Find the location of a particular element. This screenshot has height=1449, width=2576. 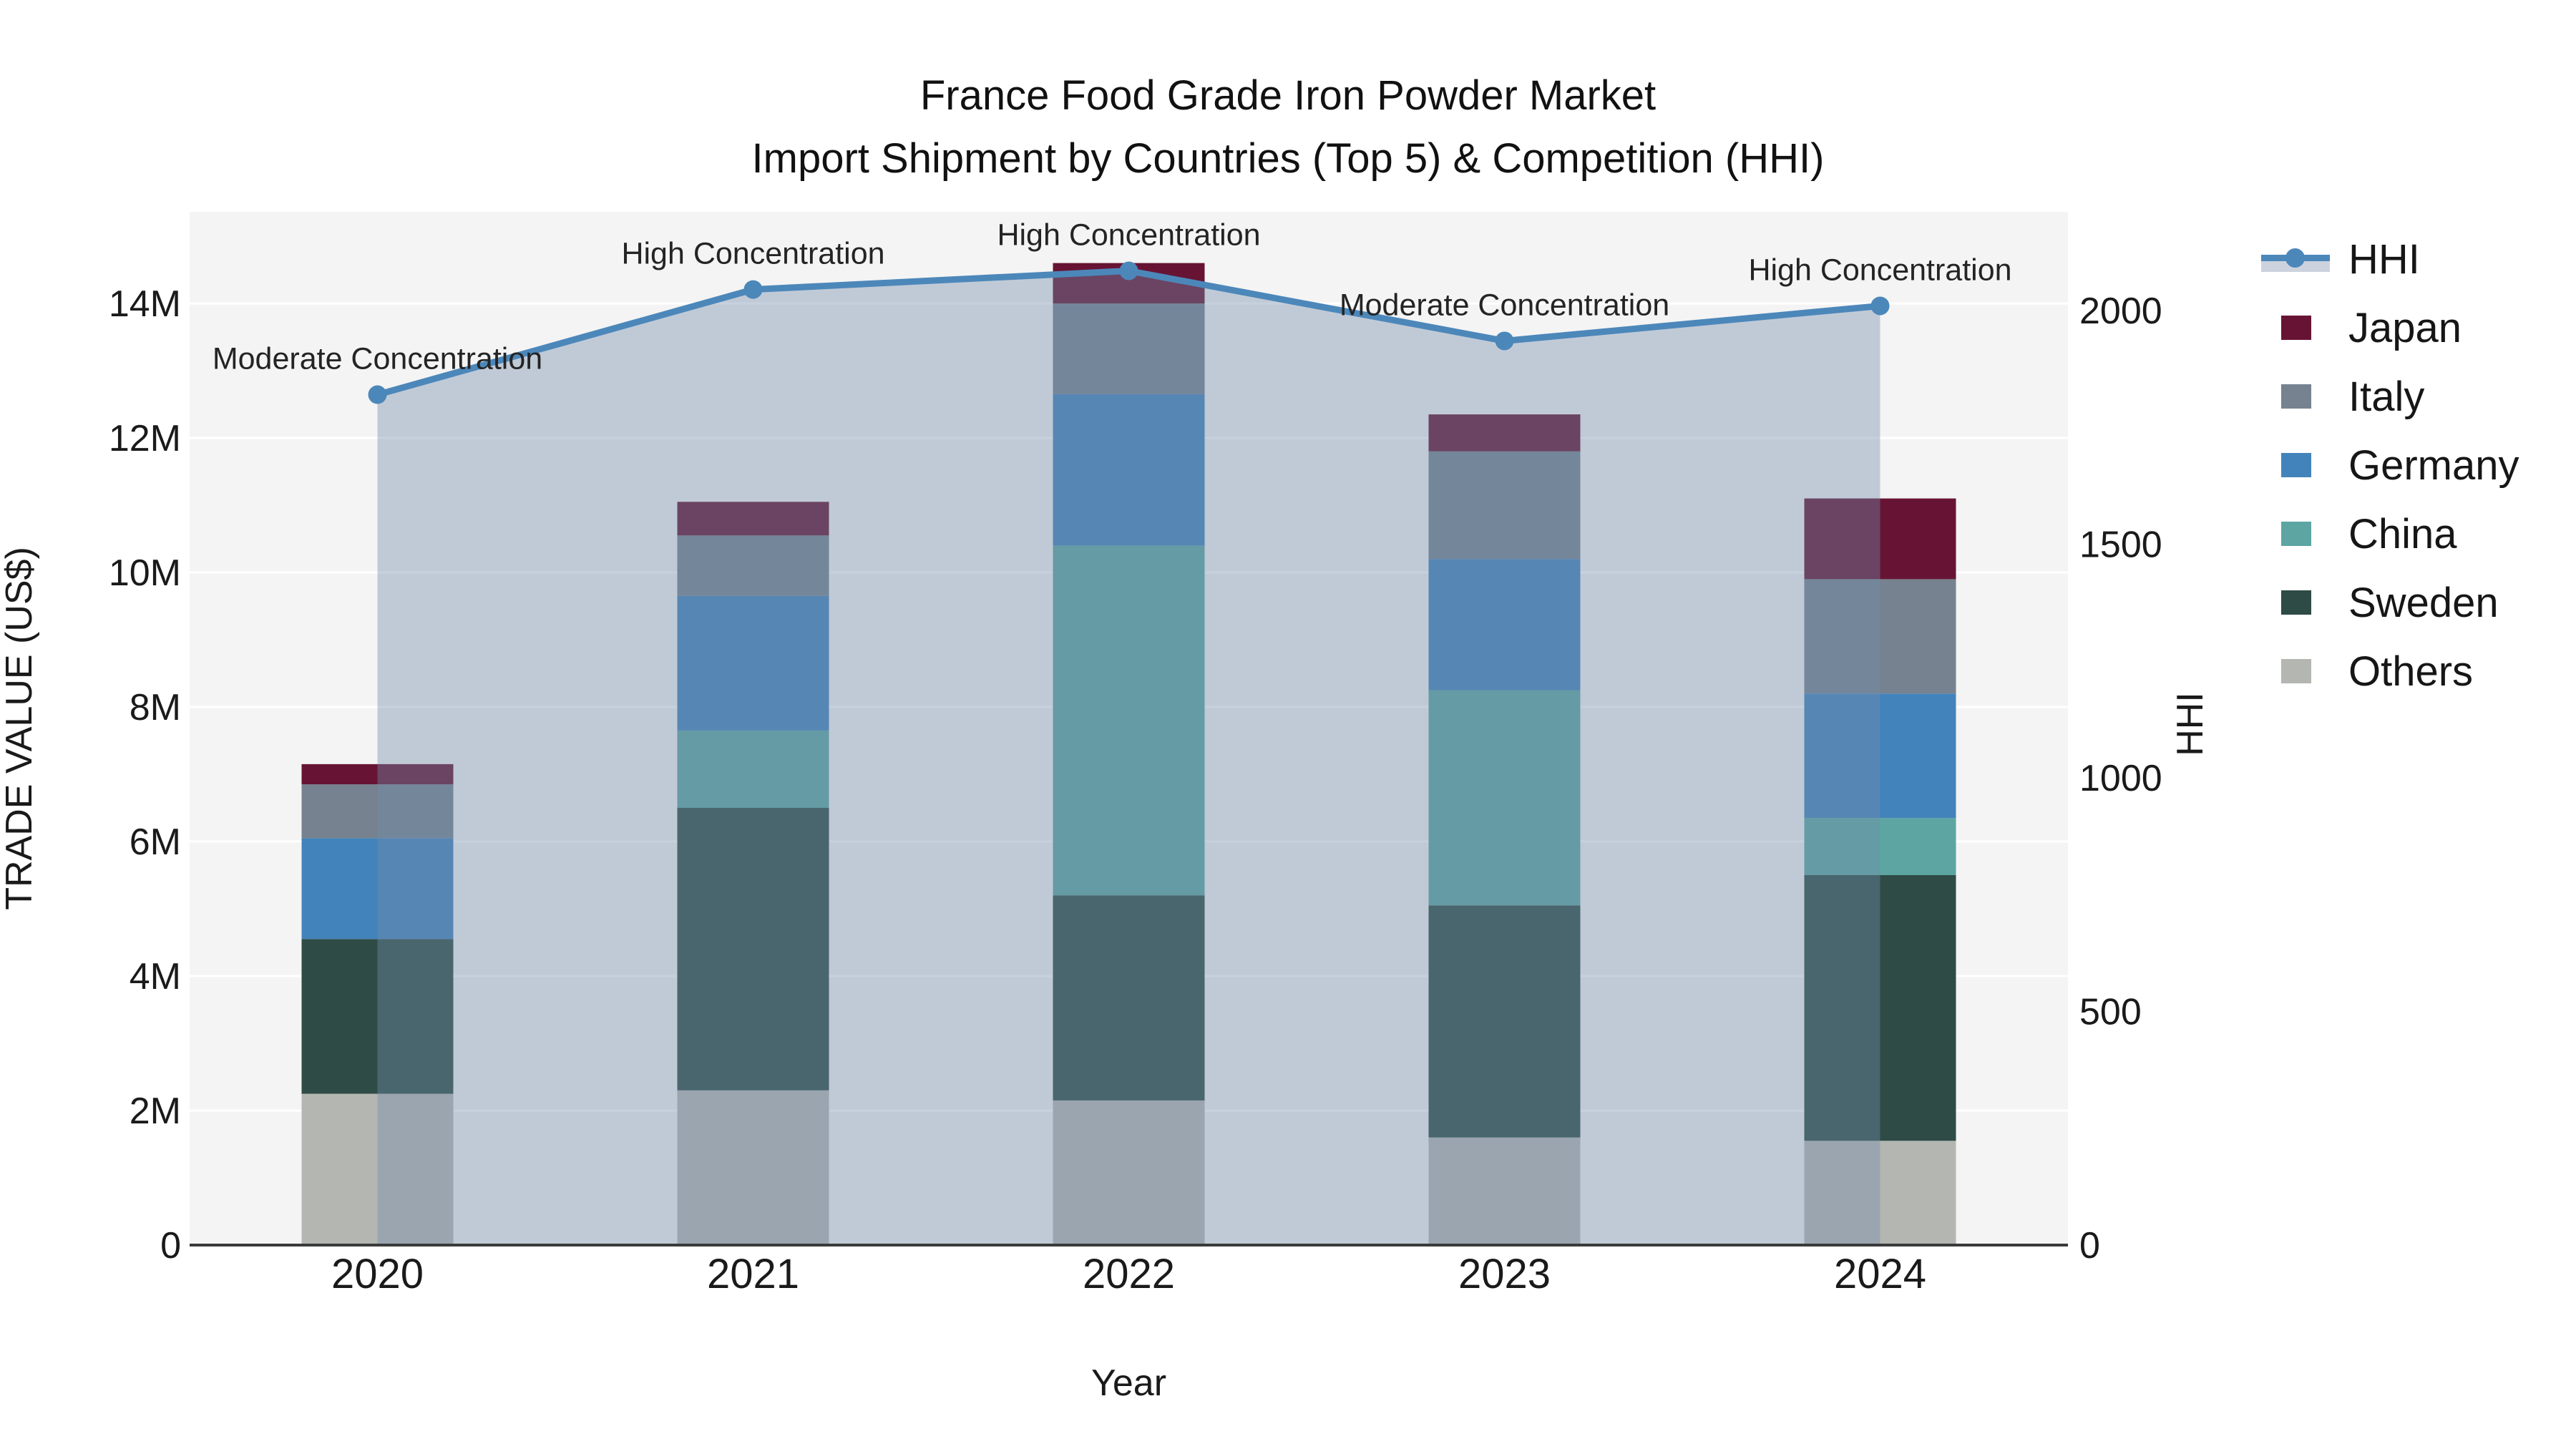

hhi-legend-swatch is located at coordinates (2302, 259).